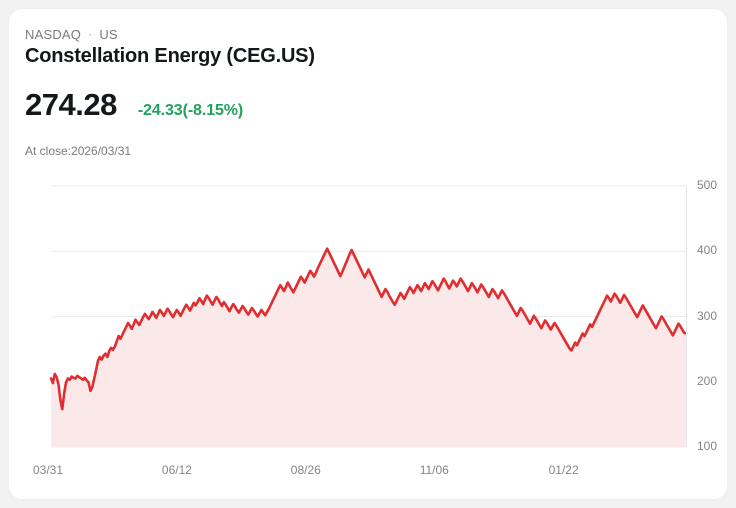 The height and width of the screenshot is (508, 736). I want to click on current-price: 274.28, so click(71, 104).